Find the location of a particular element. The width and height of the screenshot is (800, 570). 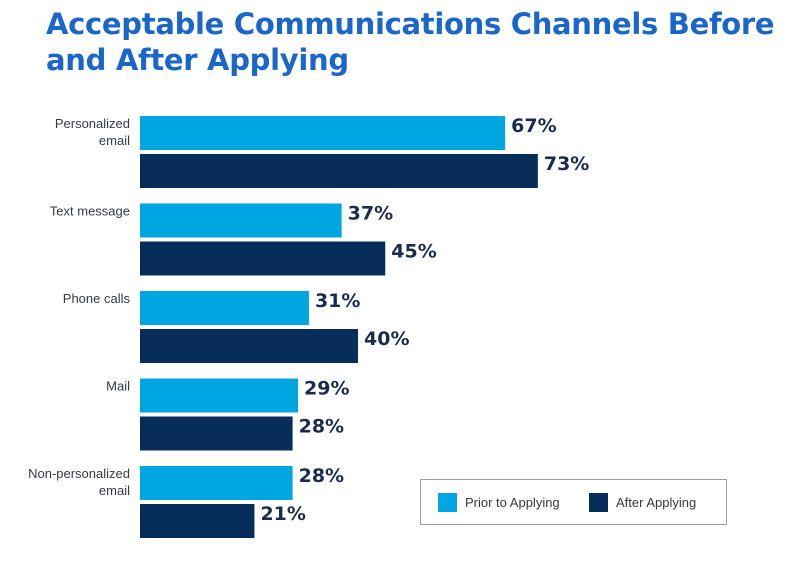

legend-item-after: After Applying is located at coordinates (642, 502).